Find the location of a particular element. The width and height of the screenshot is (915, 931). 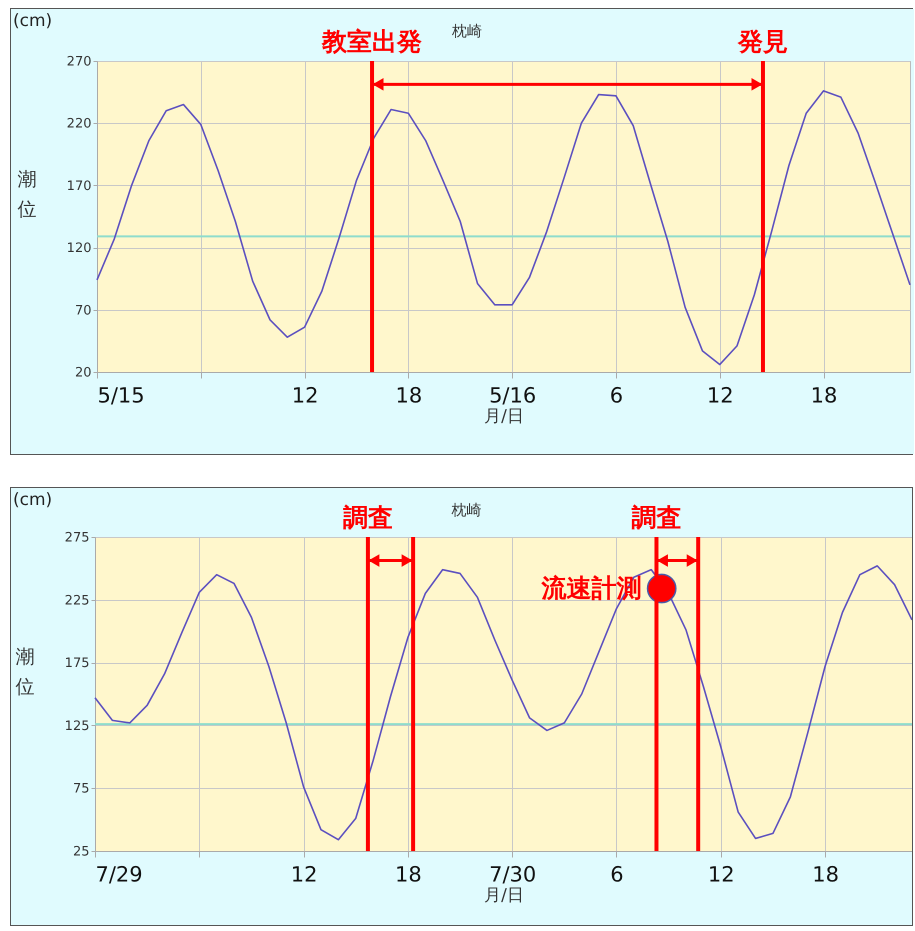

y-tick-label: 225 is located at coordinates (77, 600).